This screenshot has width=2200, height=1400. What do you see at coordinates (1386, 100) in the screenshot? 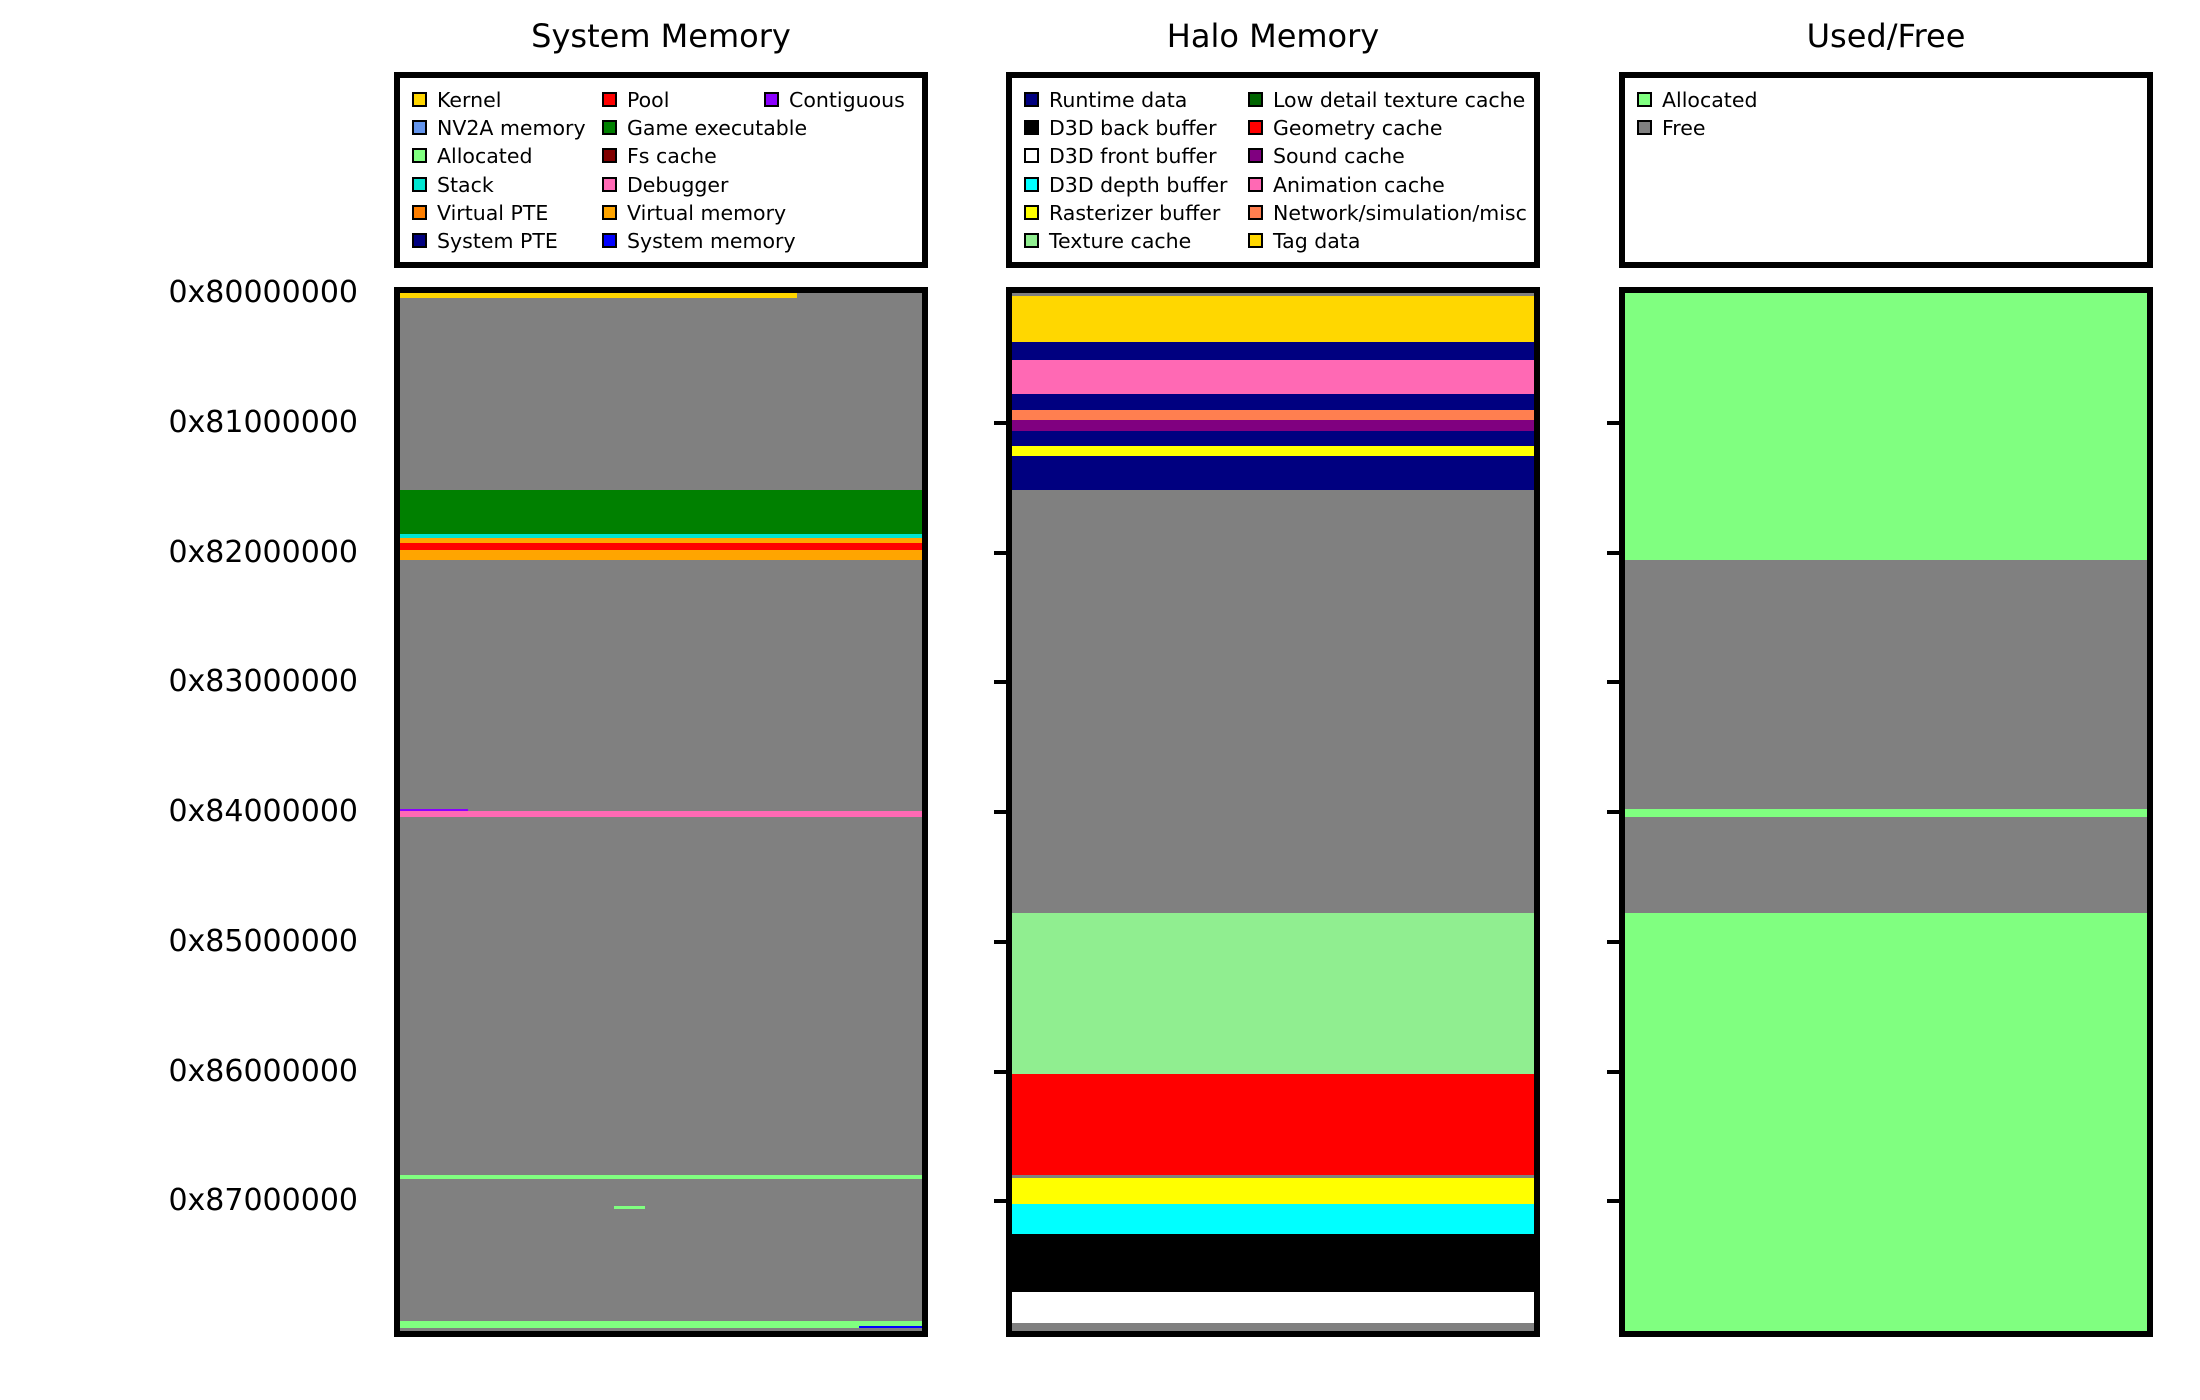
I see `legend-item: Low detail texture cache` at bounding box center [1386, 100].